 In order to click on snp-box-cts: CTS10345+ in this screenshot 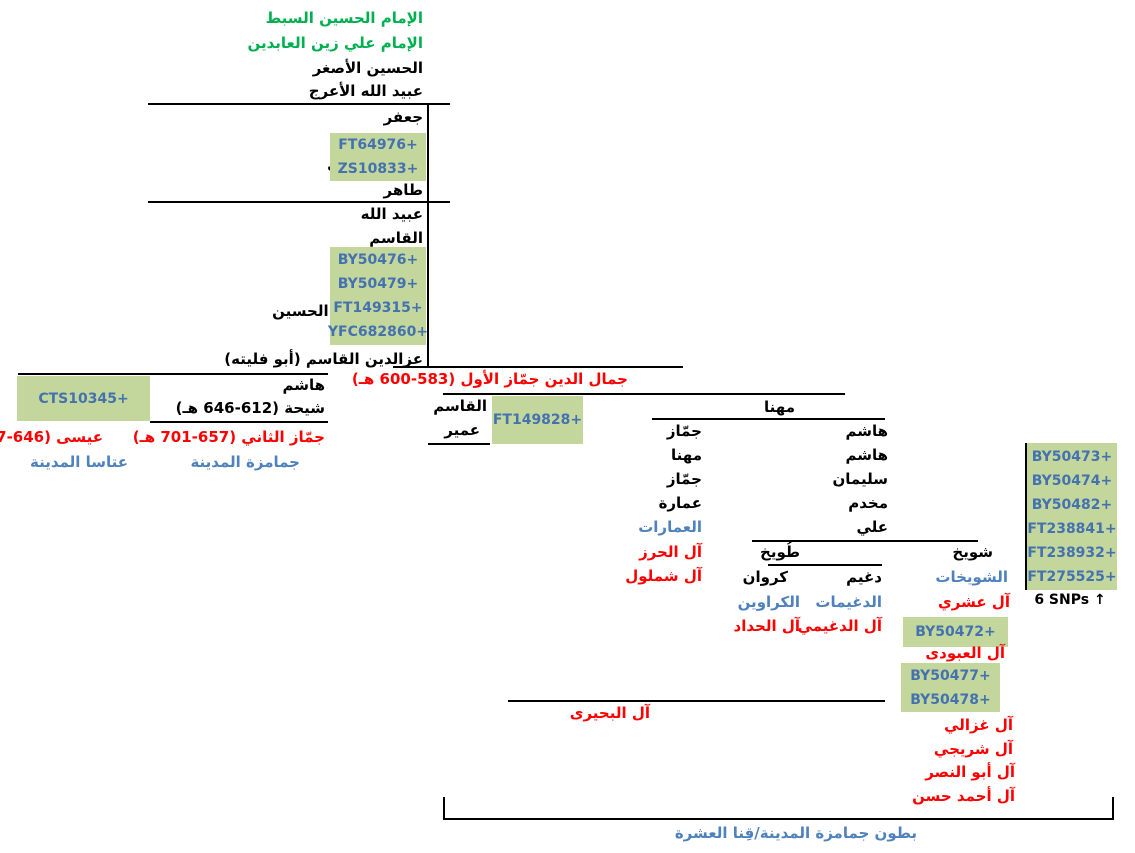, I will do `click(83, 398)`.